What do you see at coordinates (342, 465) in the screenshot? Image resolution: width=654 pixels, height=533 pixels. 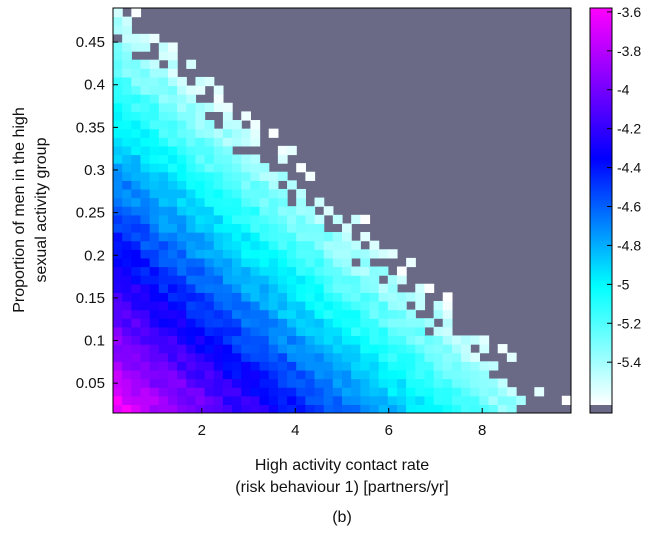 I see `x-axis-label-line1: High activity contact rate` at bounding box center [342, 465].